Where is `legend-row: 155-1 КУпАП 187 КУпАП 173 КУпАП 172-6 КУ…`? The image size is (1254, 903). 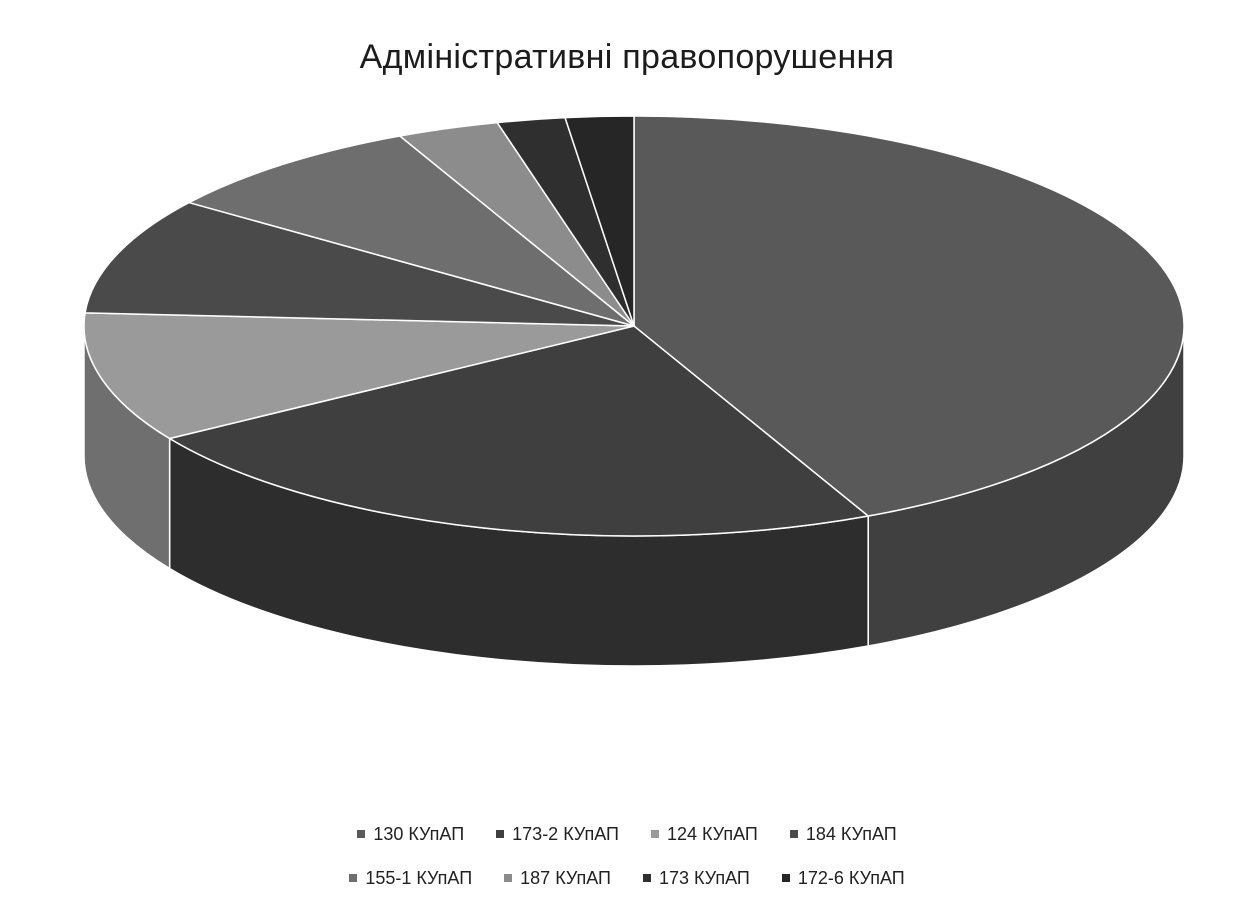 legend-row: 155-1 КУпАП 187 КУпАП 173 КУпАП 172-6 КУ… is located at coordinates (627, 878).